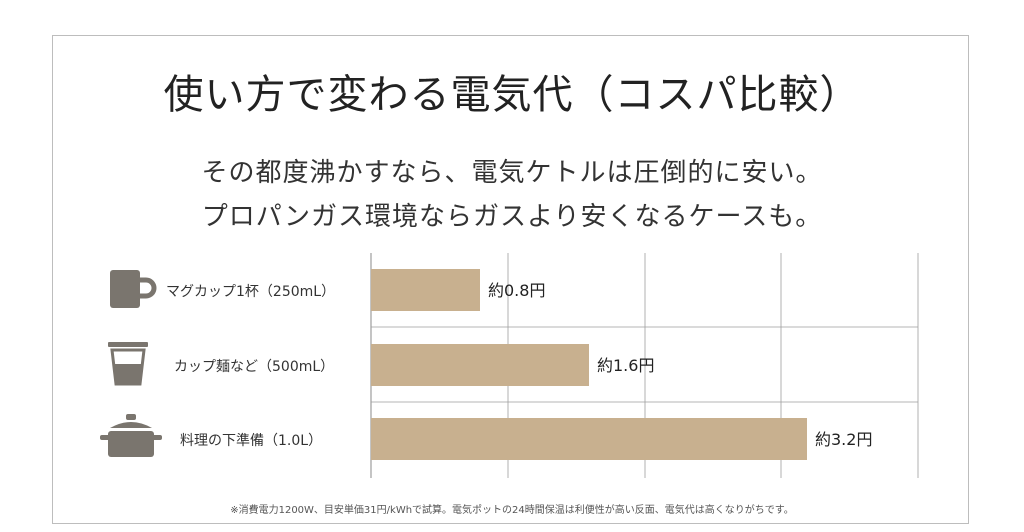 Image resolution: width=1024 pixels, height=532 pixels. I want to click on row-label-cup-noodle: カップ麺など（500mL）, so click(254, 367).